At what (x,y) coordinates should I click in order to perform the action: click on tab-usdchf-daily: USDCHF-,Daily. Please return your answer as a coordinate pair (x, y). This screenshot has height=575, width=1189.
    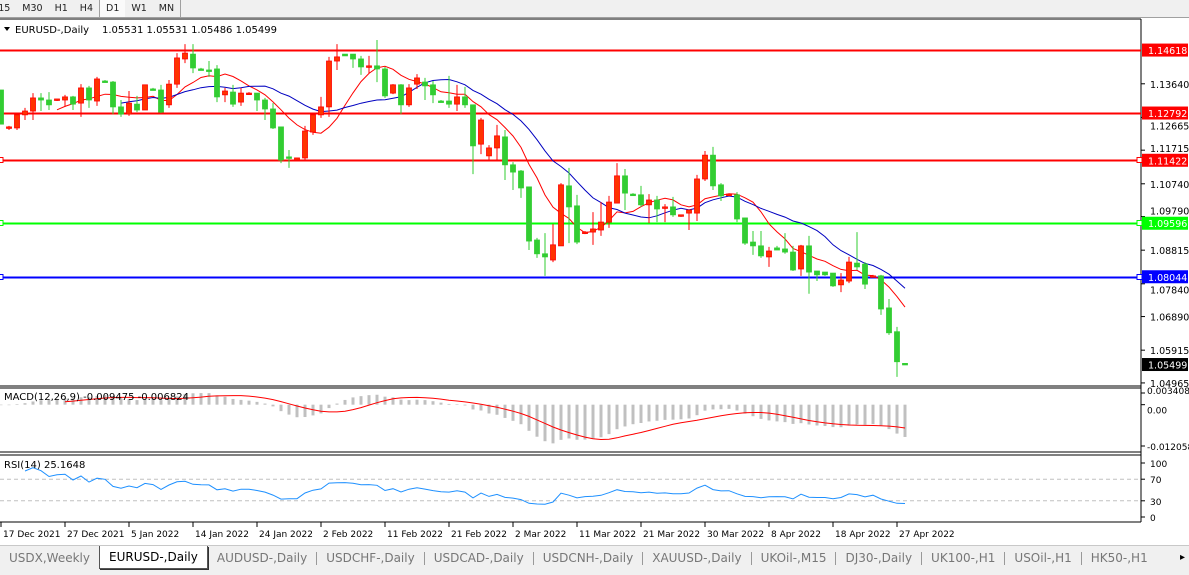
    Looking at the image, I should click on (370, 558).